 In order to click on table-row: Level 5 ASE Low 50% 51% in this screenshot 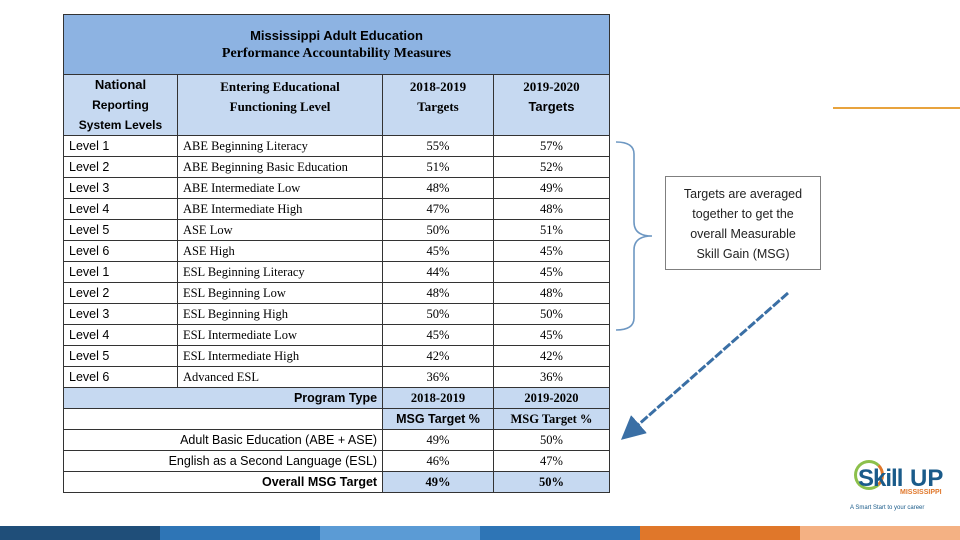, I will do `click(337, 230)`.